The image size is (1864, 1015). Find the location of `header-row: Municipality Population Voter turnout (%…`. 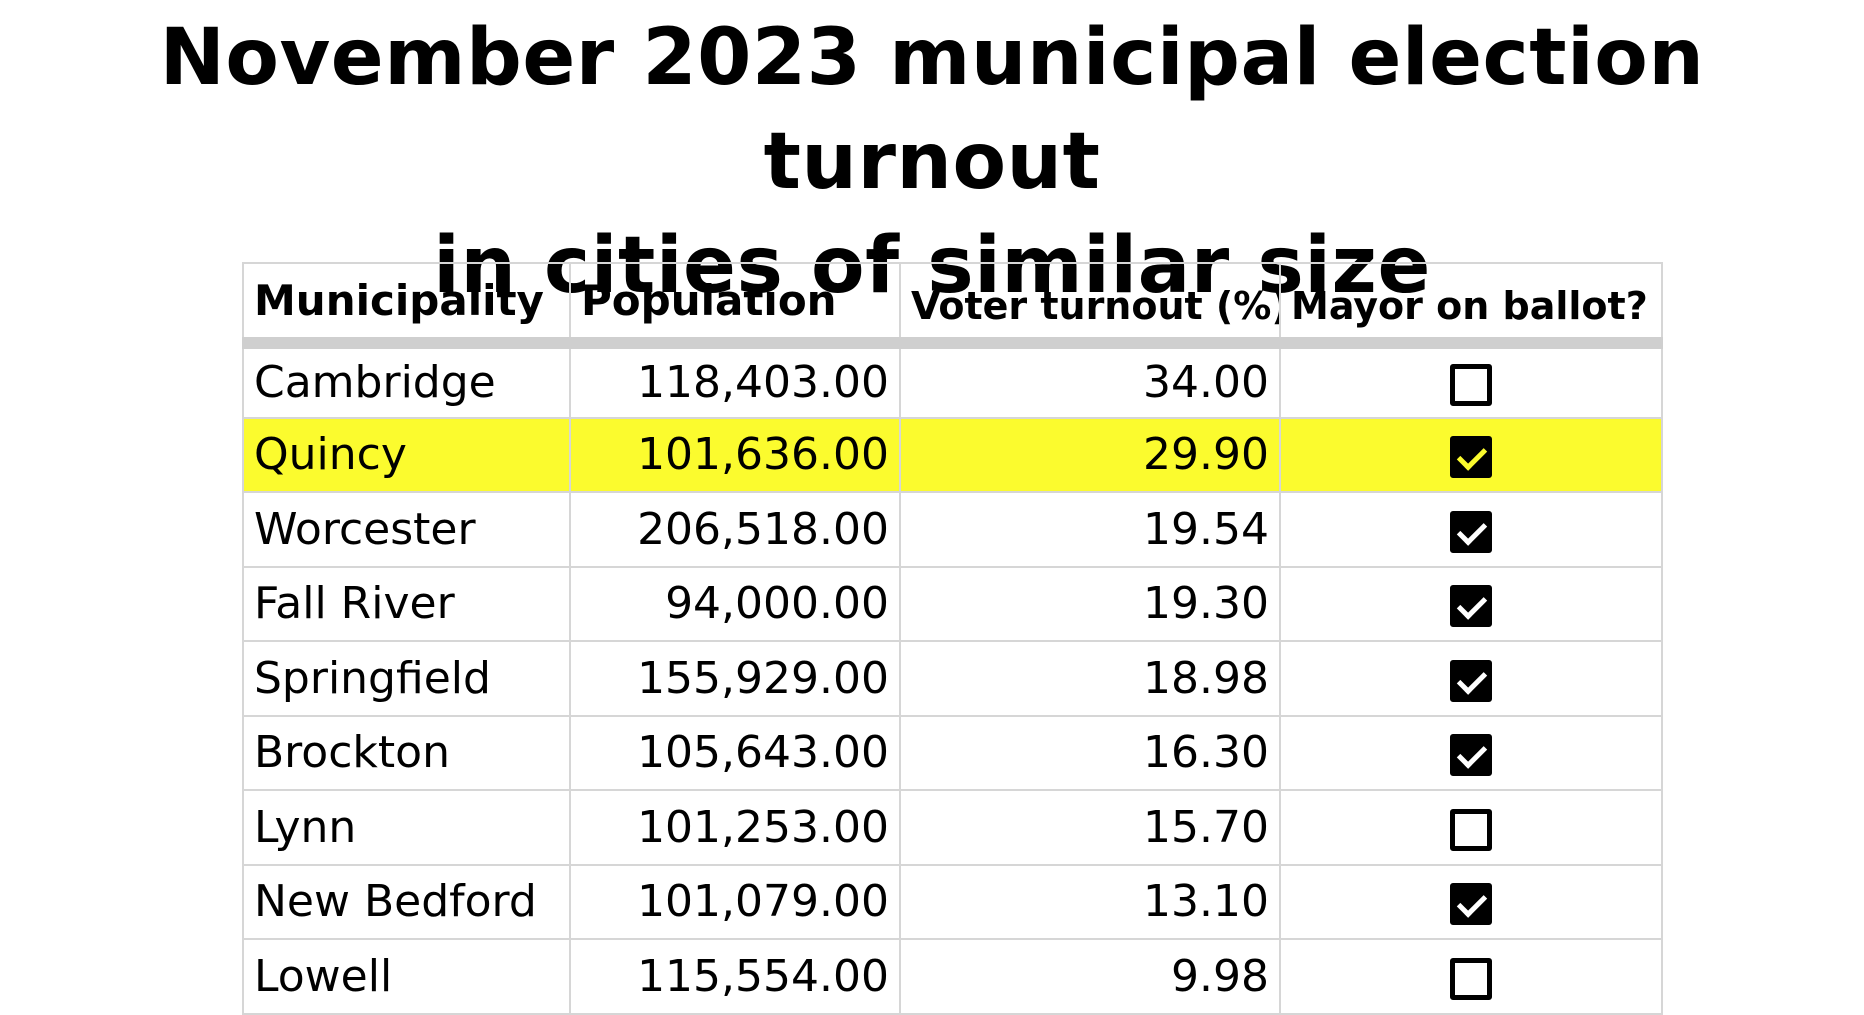

header-row: Municipality Population Voter turnout (%… is located at coordinates (952, 305).